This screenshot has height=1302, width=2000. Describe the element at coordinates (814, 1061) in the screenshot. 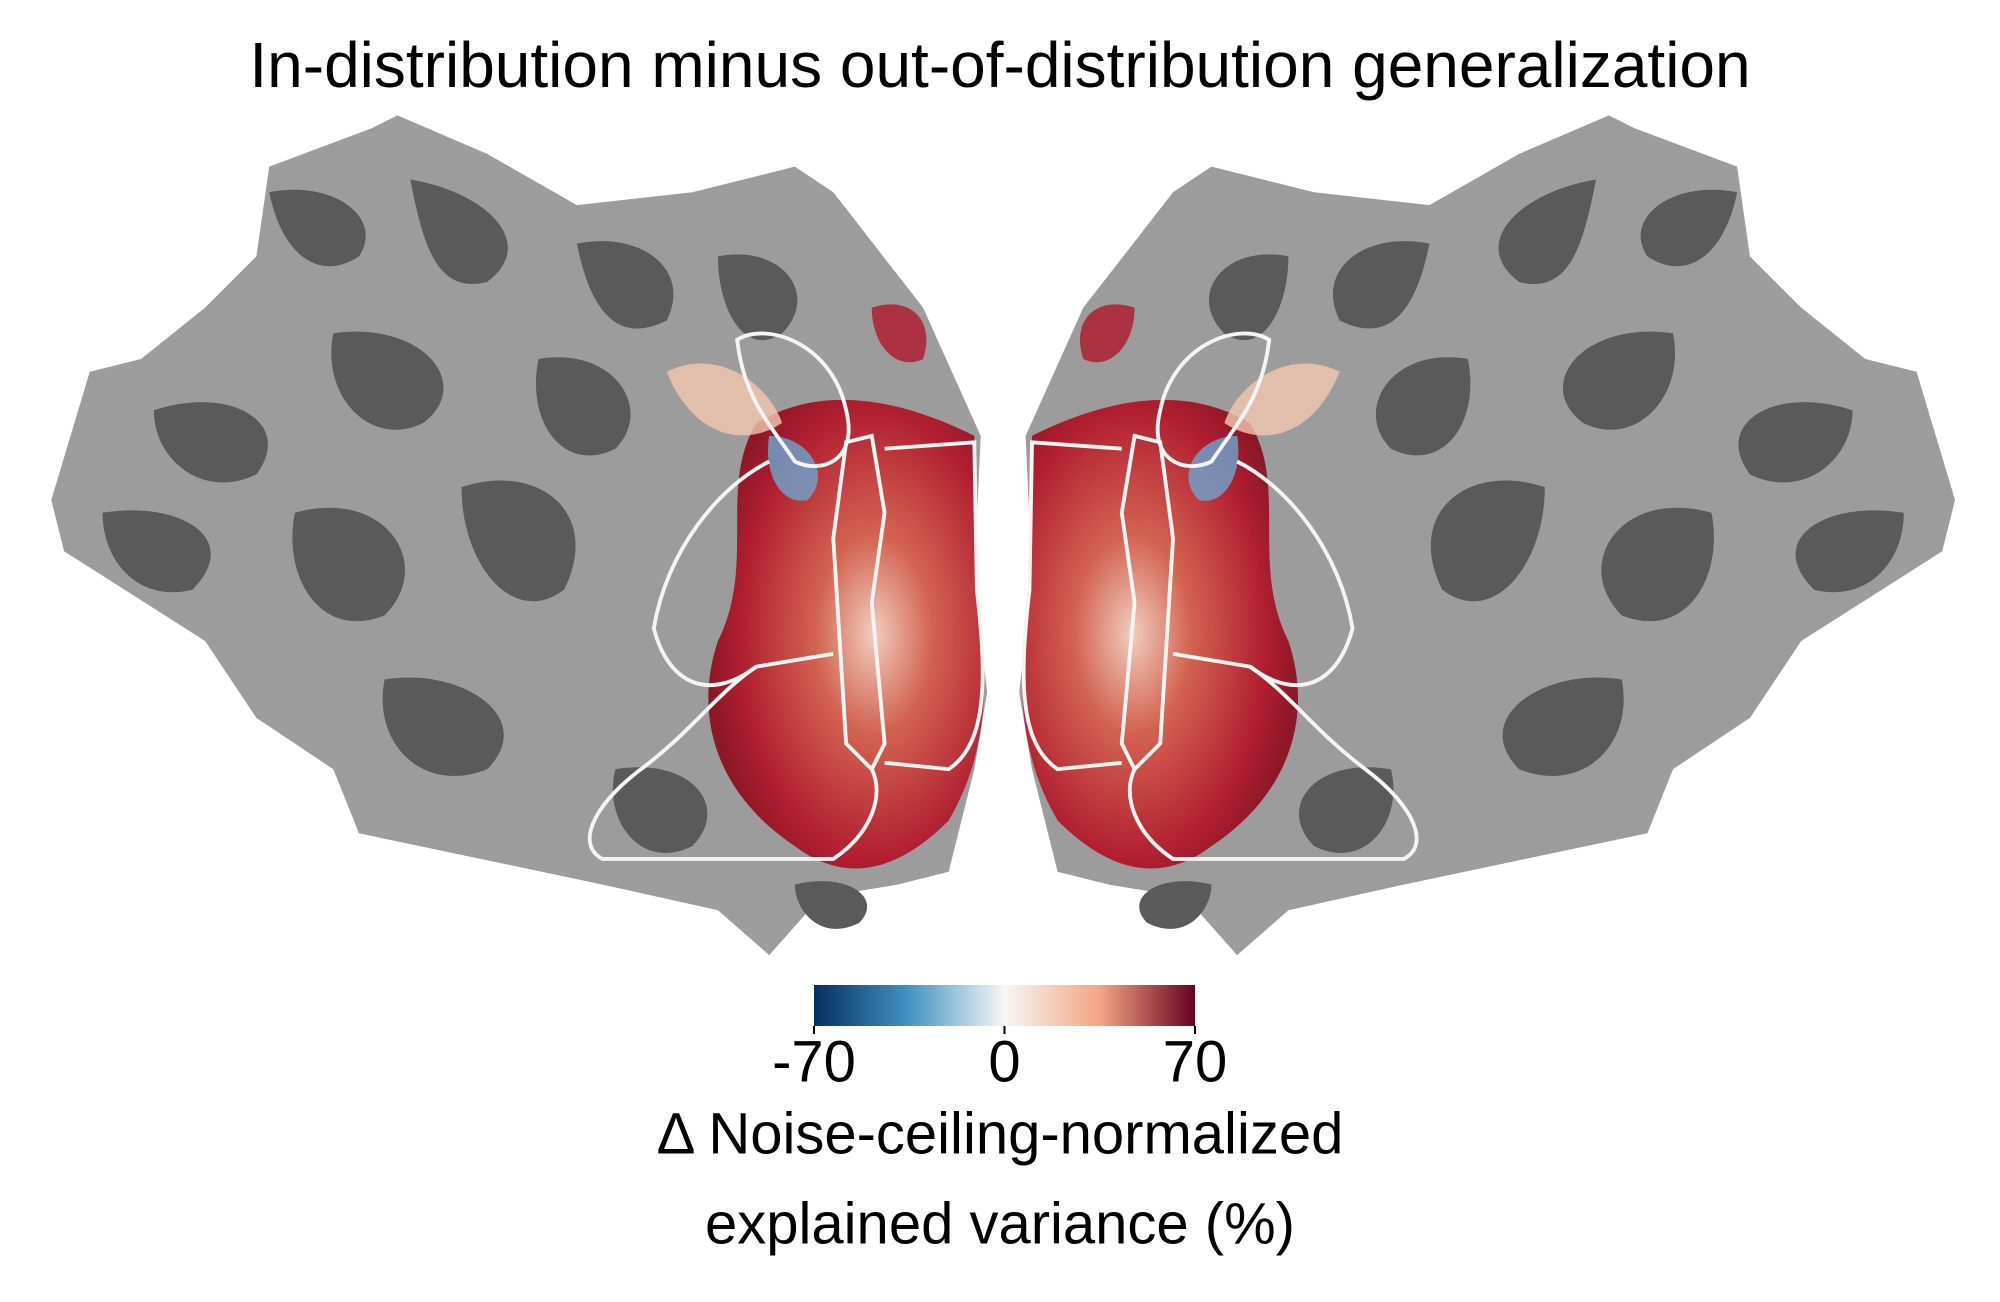

I see `tick-label: -70` at that location.